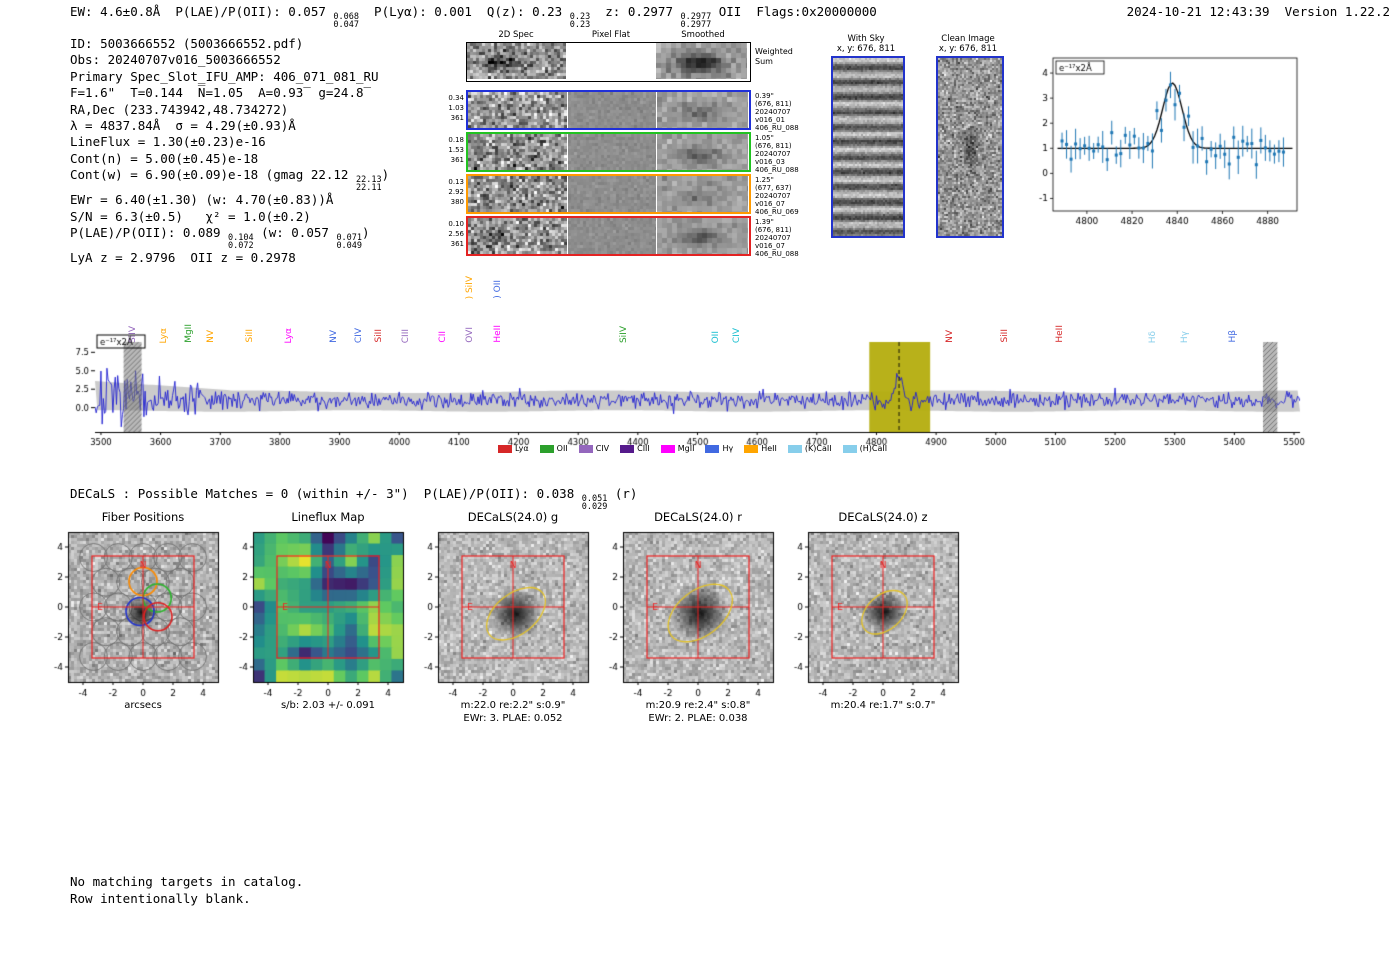 The width and height of the screenshot is (1400, 953). Describe the element at coordinates (864, 448) in the screenshot. I see `legend-item: (H)CaII` at that location.